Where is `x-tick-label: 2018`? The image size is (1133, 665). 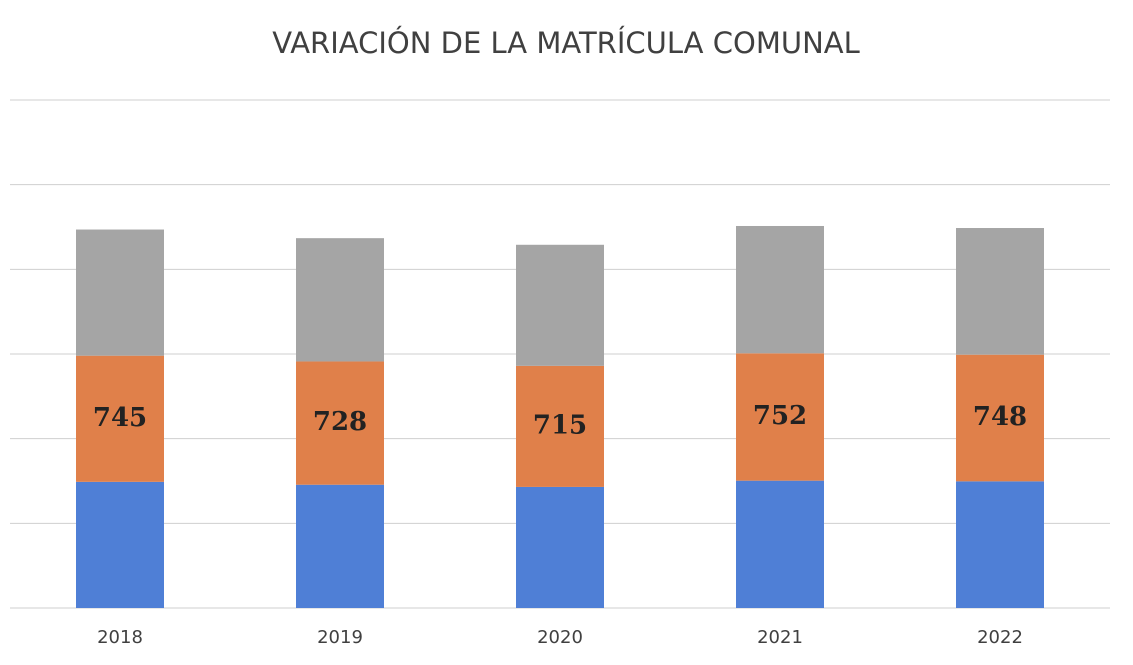
x-tick-label: 2018 is located at coordinates (120, 637).